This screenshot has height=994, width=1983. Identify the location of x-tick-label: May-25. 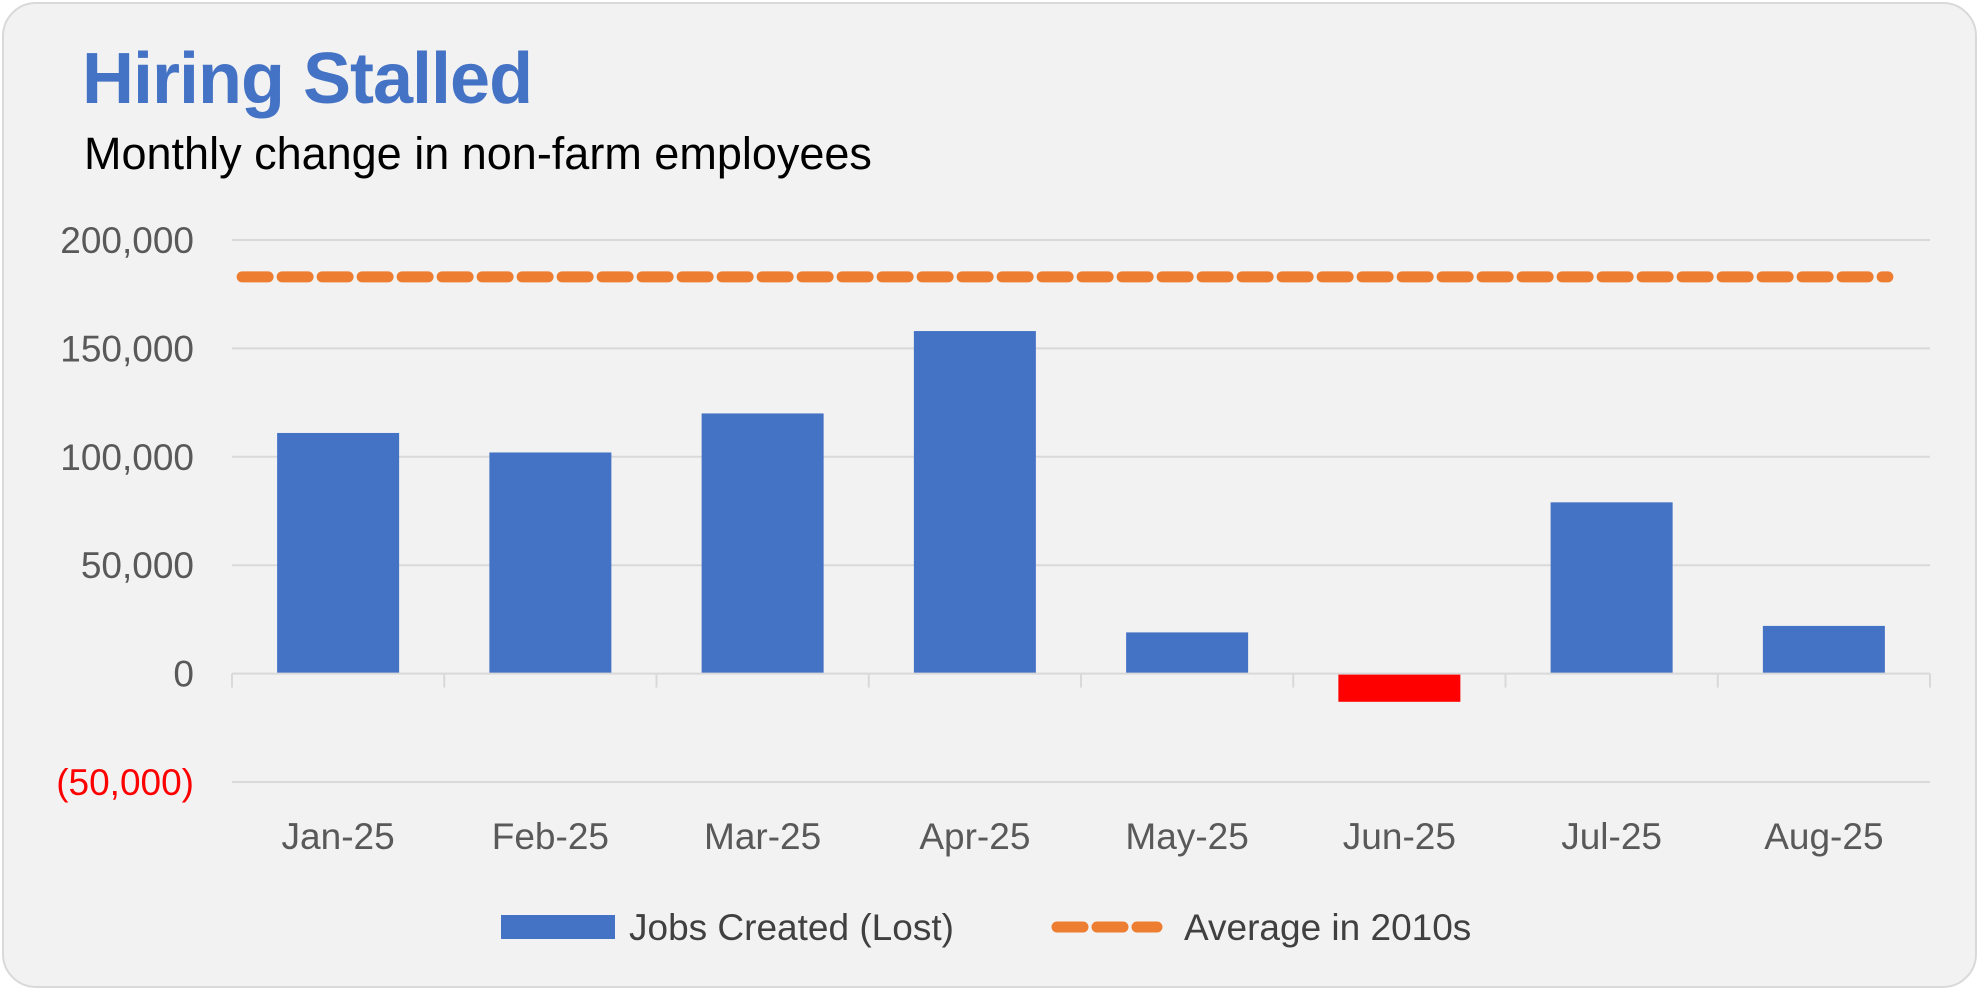
(1186, 836).